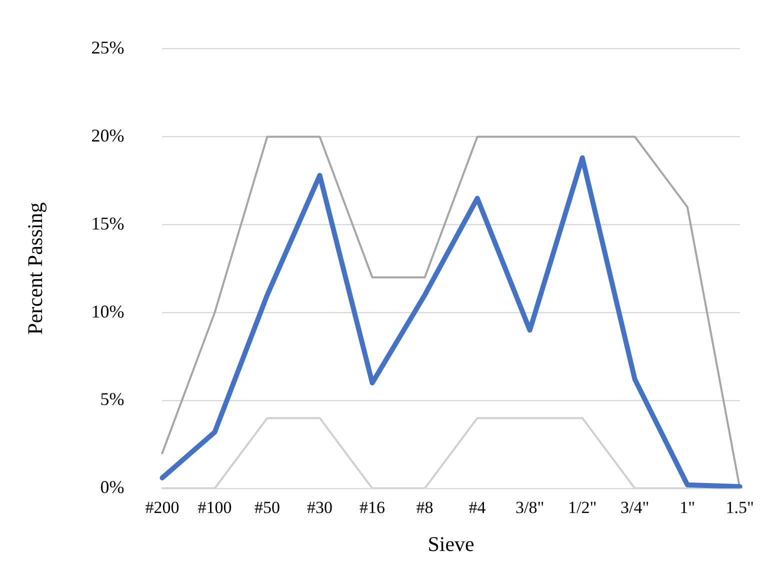  Describe the element at coordinates (215, 508) in the screenshot. I see `x-tick-label: #100` at that location.